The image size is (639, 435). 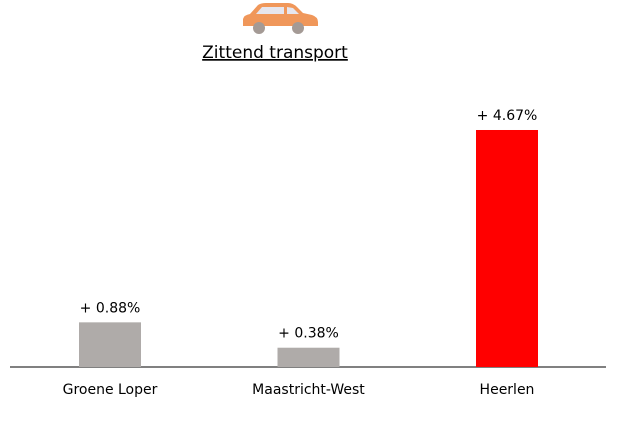 What do you see at coordinates (507, 116) in the screenshot?
I see `value-label: + 4.67%` at bounding box center [507, 116].